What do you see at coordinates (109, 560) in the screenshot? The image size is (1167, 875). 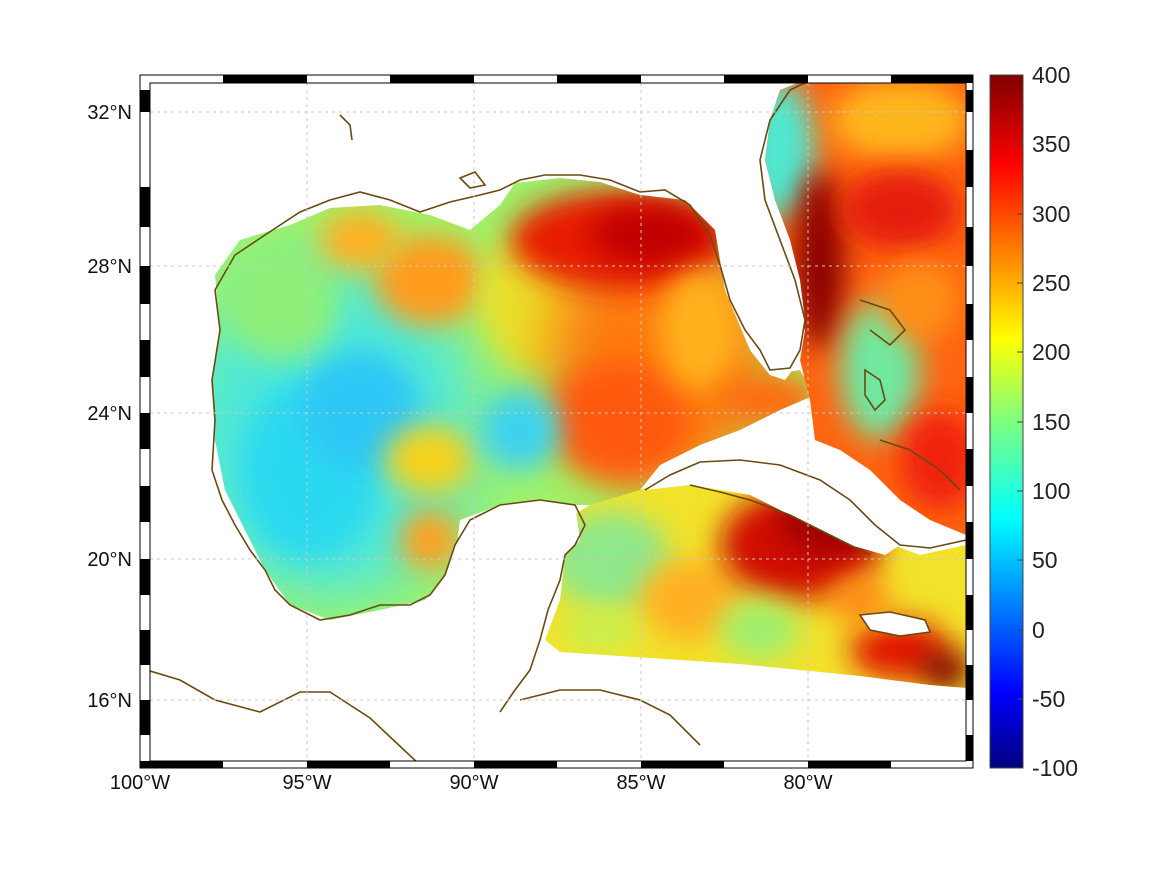 I see `lat-tick-20n: 20°N` at bounding box center [109, 560].